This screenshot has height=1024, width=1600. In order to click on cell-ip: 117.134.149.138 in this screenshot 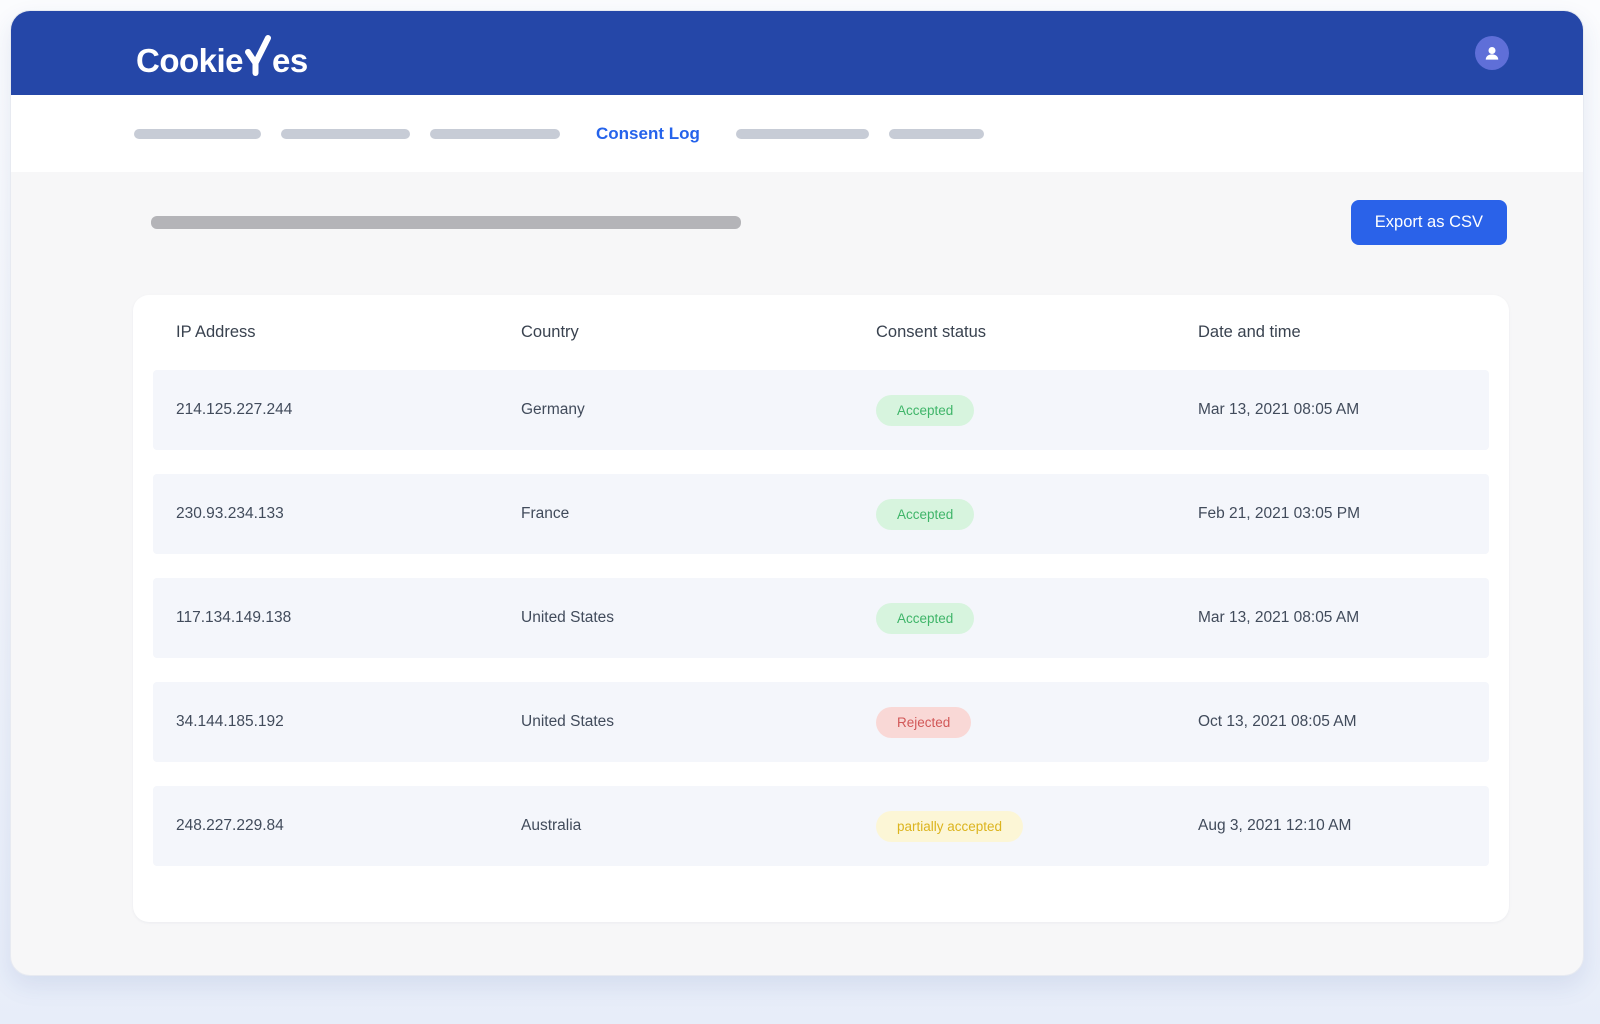, I will do `click(234, 617)`.